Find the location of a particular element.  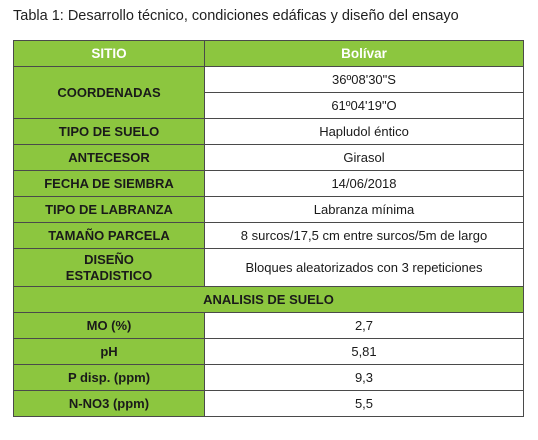

section-row: ANALISIS DE SUELO is located at coordinates (268, 299).